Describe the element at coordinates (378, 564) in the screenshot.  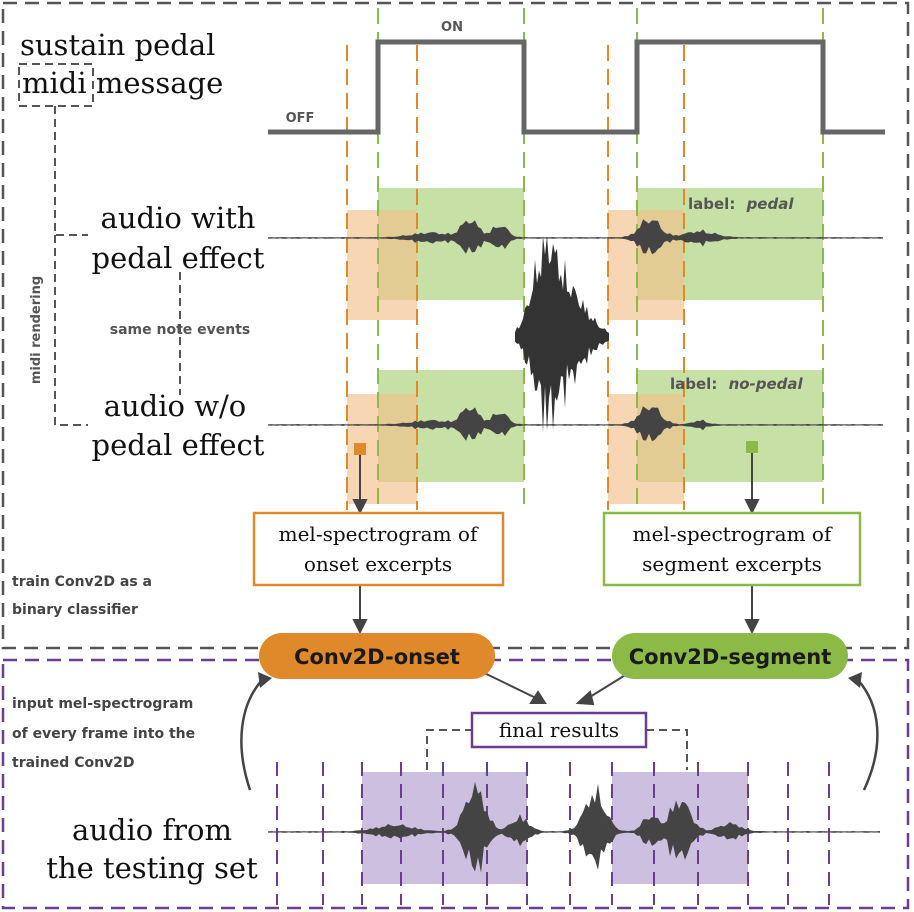
I see `onset-box-line2: onset excerpts` at that location.